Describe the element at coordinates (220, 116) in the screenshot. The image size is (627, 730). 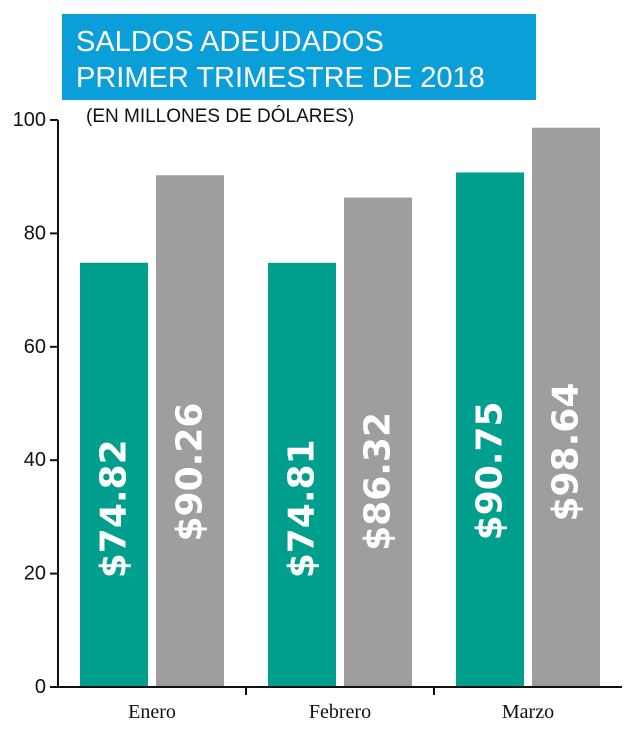
I see `chart-subtitle: (EN MILLONES DE DÓLARES)` at that location.